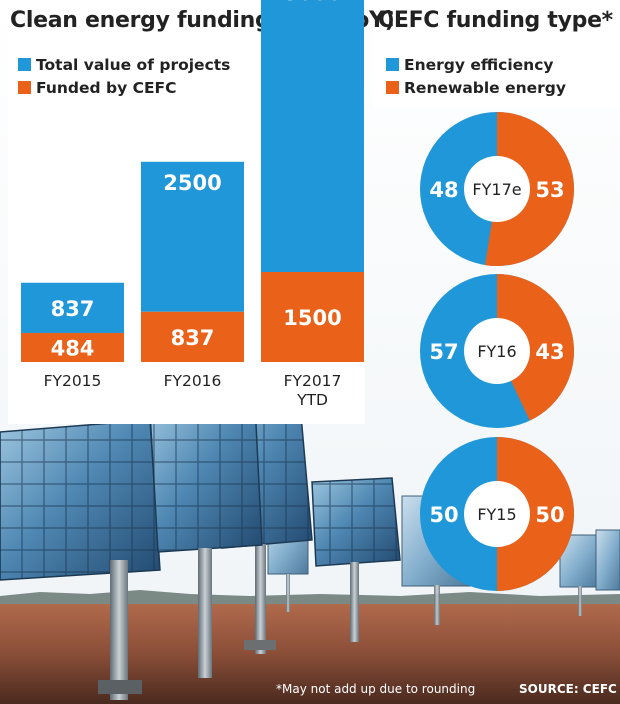  I want to click on donut-value-renewable-fy15: 50, so click(549, 515).